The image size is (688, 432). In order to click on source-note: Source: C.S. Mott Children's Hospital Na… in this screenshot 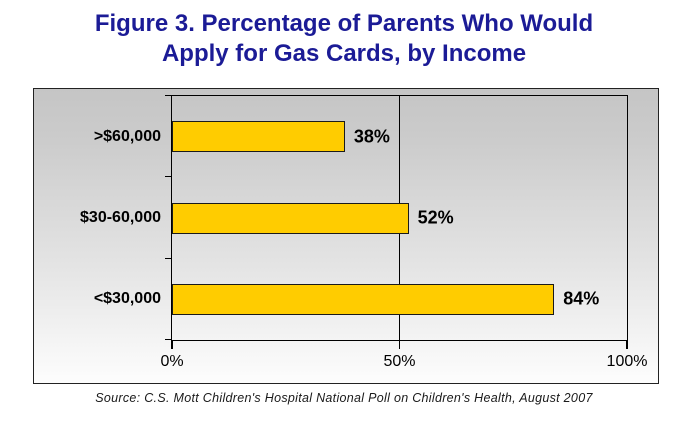, I will do `click(344, 398)`.